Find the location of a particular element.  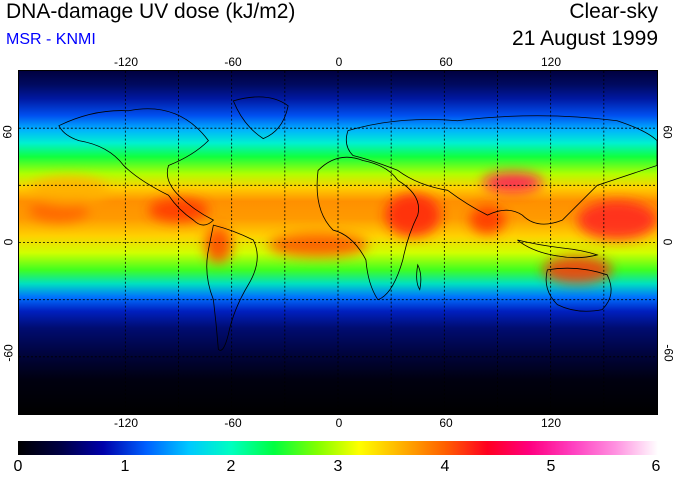

lat-tick-right: -60 is located at coordinates (668, 353).